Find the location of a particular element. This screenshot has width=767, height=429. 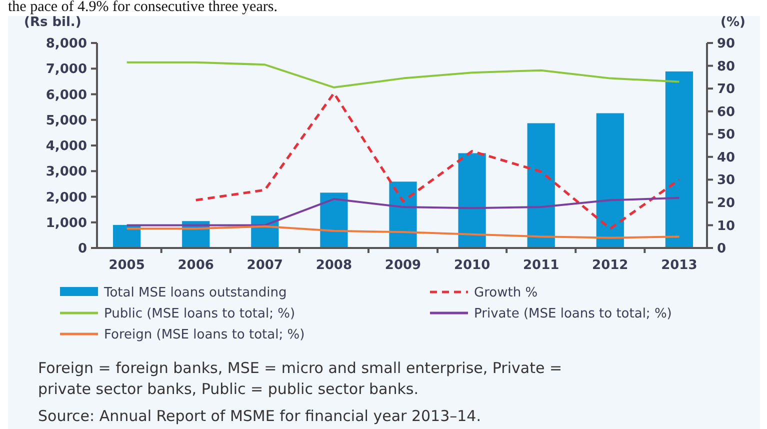

legend-label: Private (MSE loans to total; %) is located at coordinates (573, 314).